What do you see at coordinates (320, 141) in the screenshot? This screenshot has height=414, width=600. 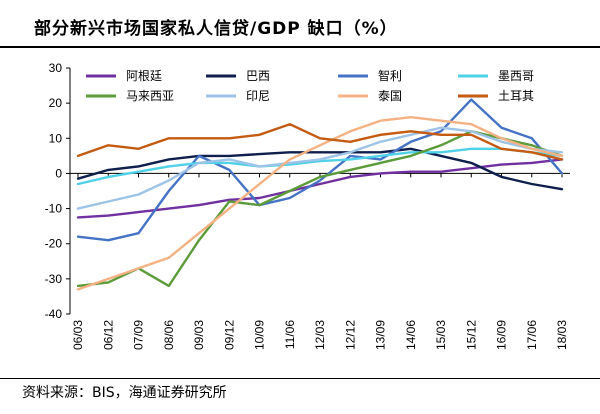 I see `series-line-土耳其` at bounding box center [320, 141].